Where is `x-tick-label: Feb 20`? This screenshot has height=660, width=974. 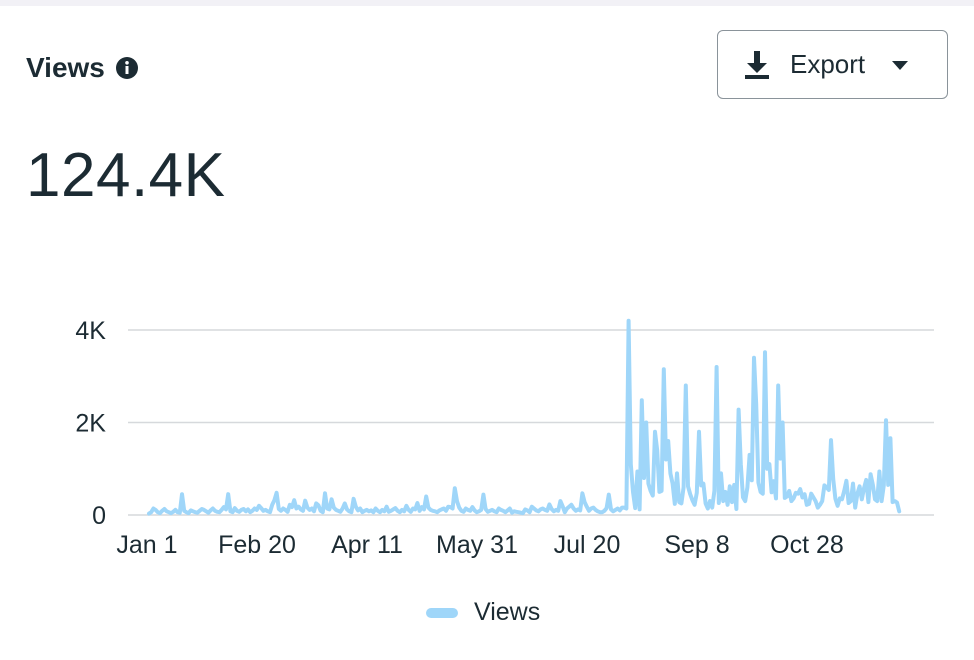
x-tick-label: Feb 20 is located at coordinates (257, 545).